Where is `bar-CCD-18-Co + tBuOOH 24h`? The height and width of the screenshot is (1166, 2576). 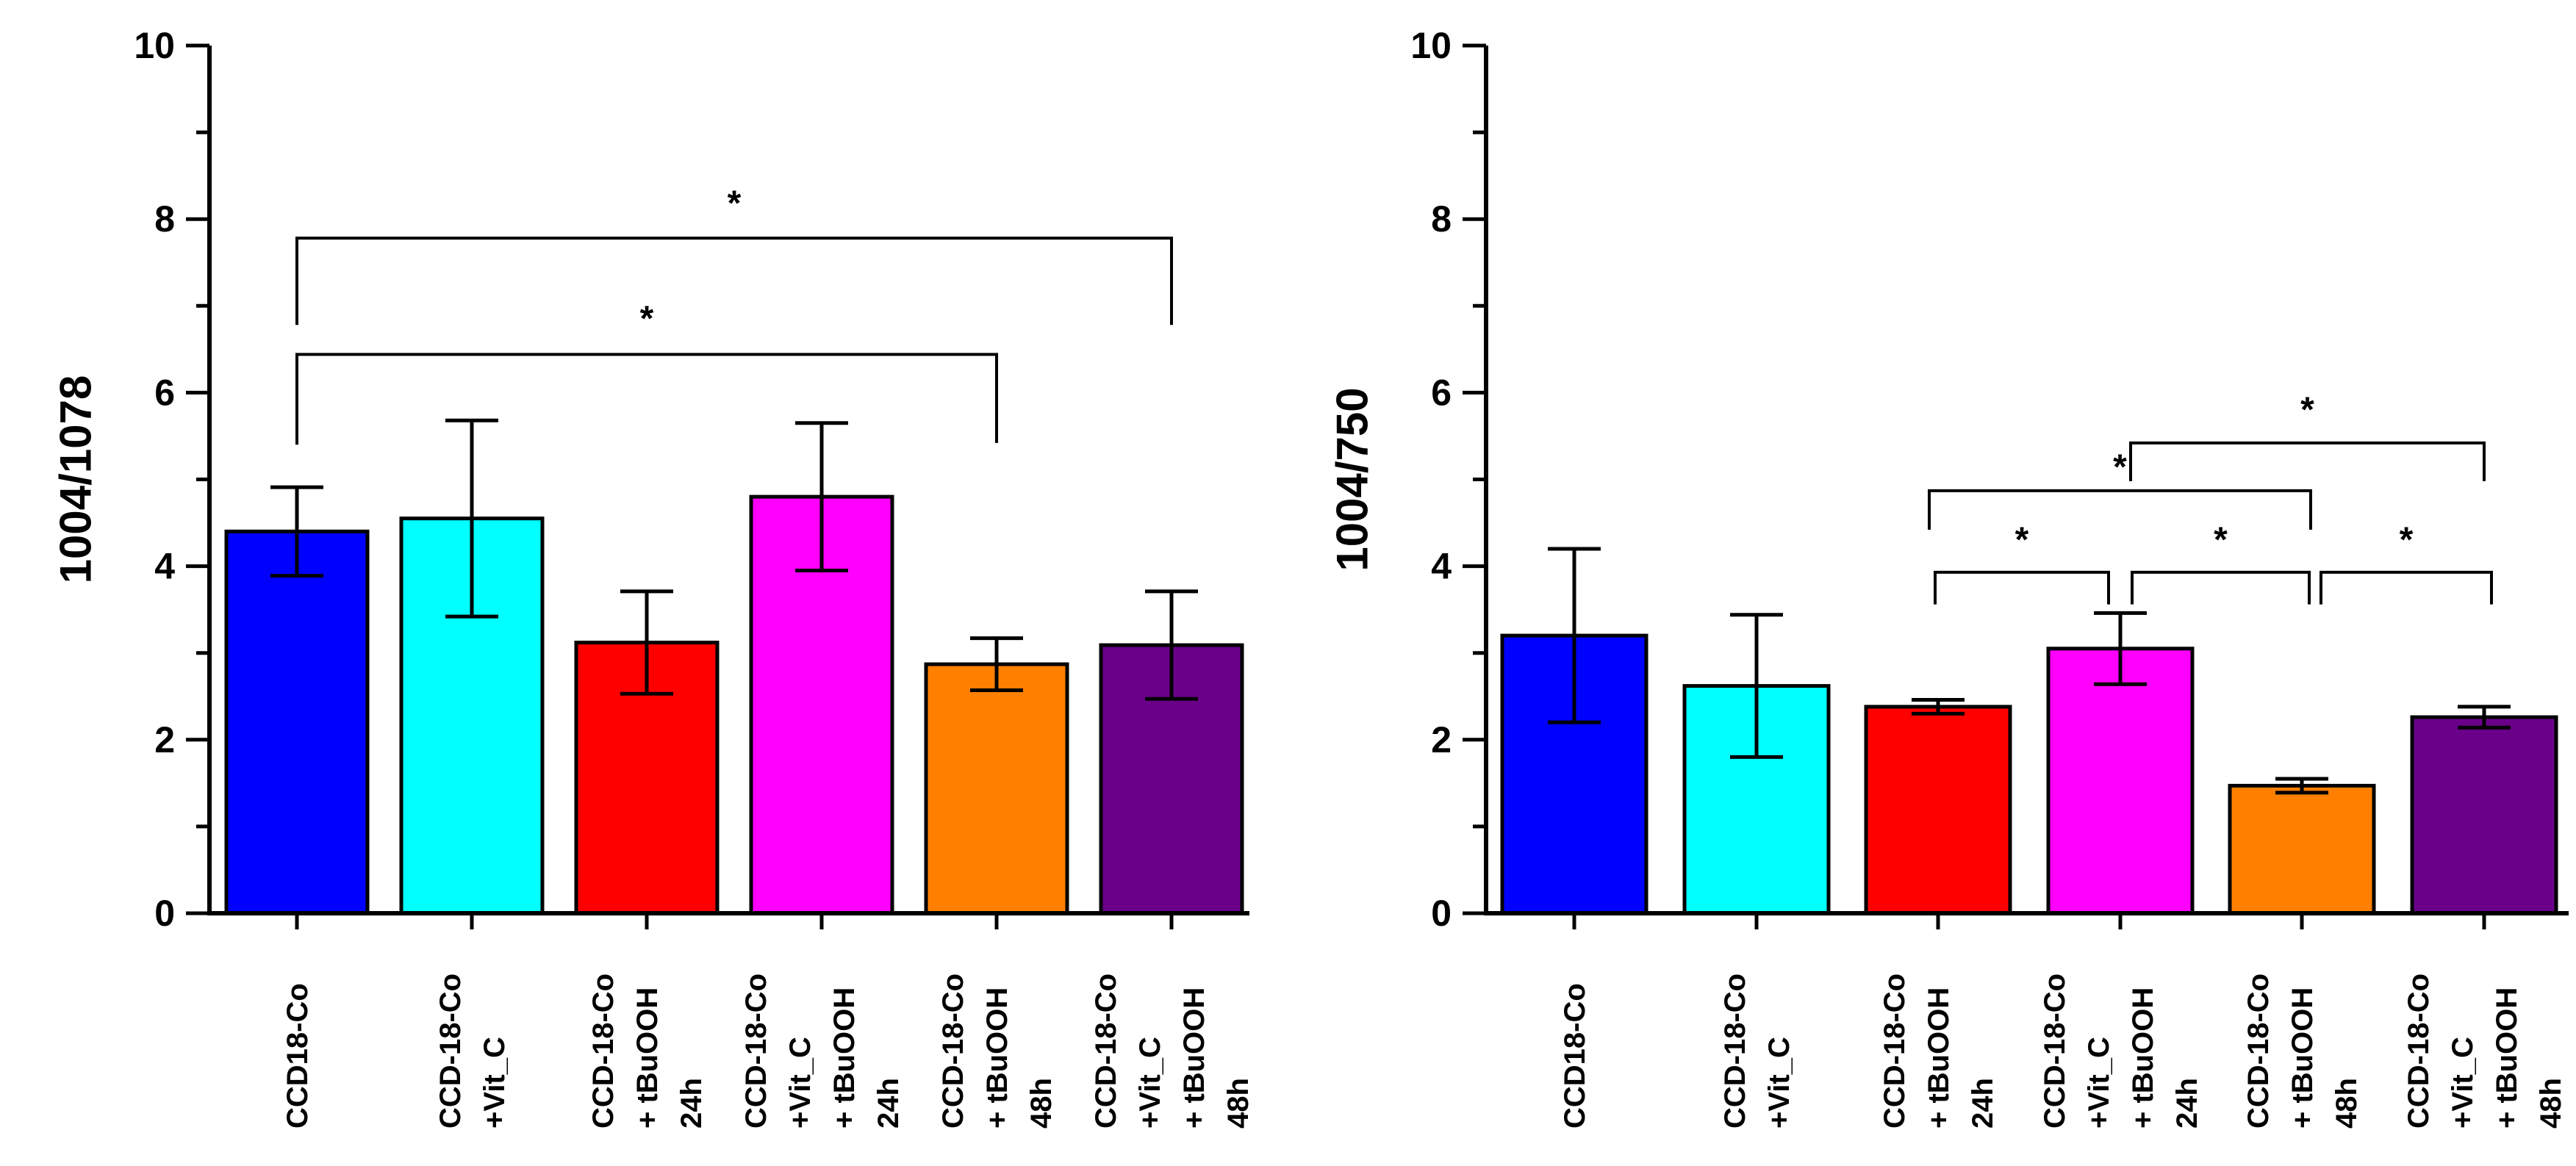
bar-CCD-18-Co + tBuOOH 24h is located at coordinates (1938, 810).